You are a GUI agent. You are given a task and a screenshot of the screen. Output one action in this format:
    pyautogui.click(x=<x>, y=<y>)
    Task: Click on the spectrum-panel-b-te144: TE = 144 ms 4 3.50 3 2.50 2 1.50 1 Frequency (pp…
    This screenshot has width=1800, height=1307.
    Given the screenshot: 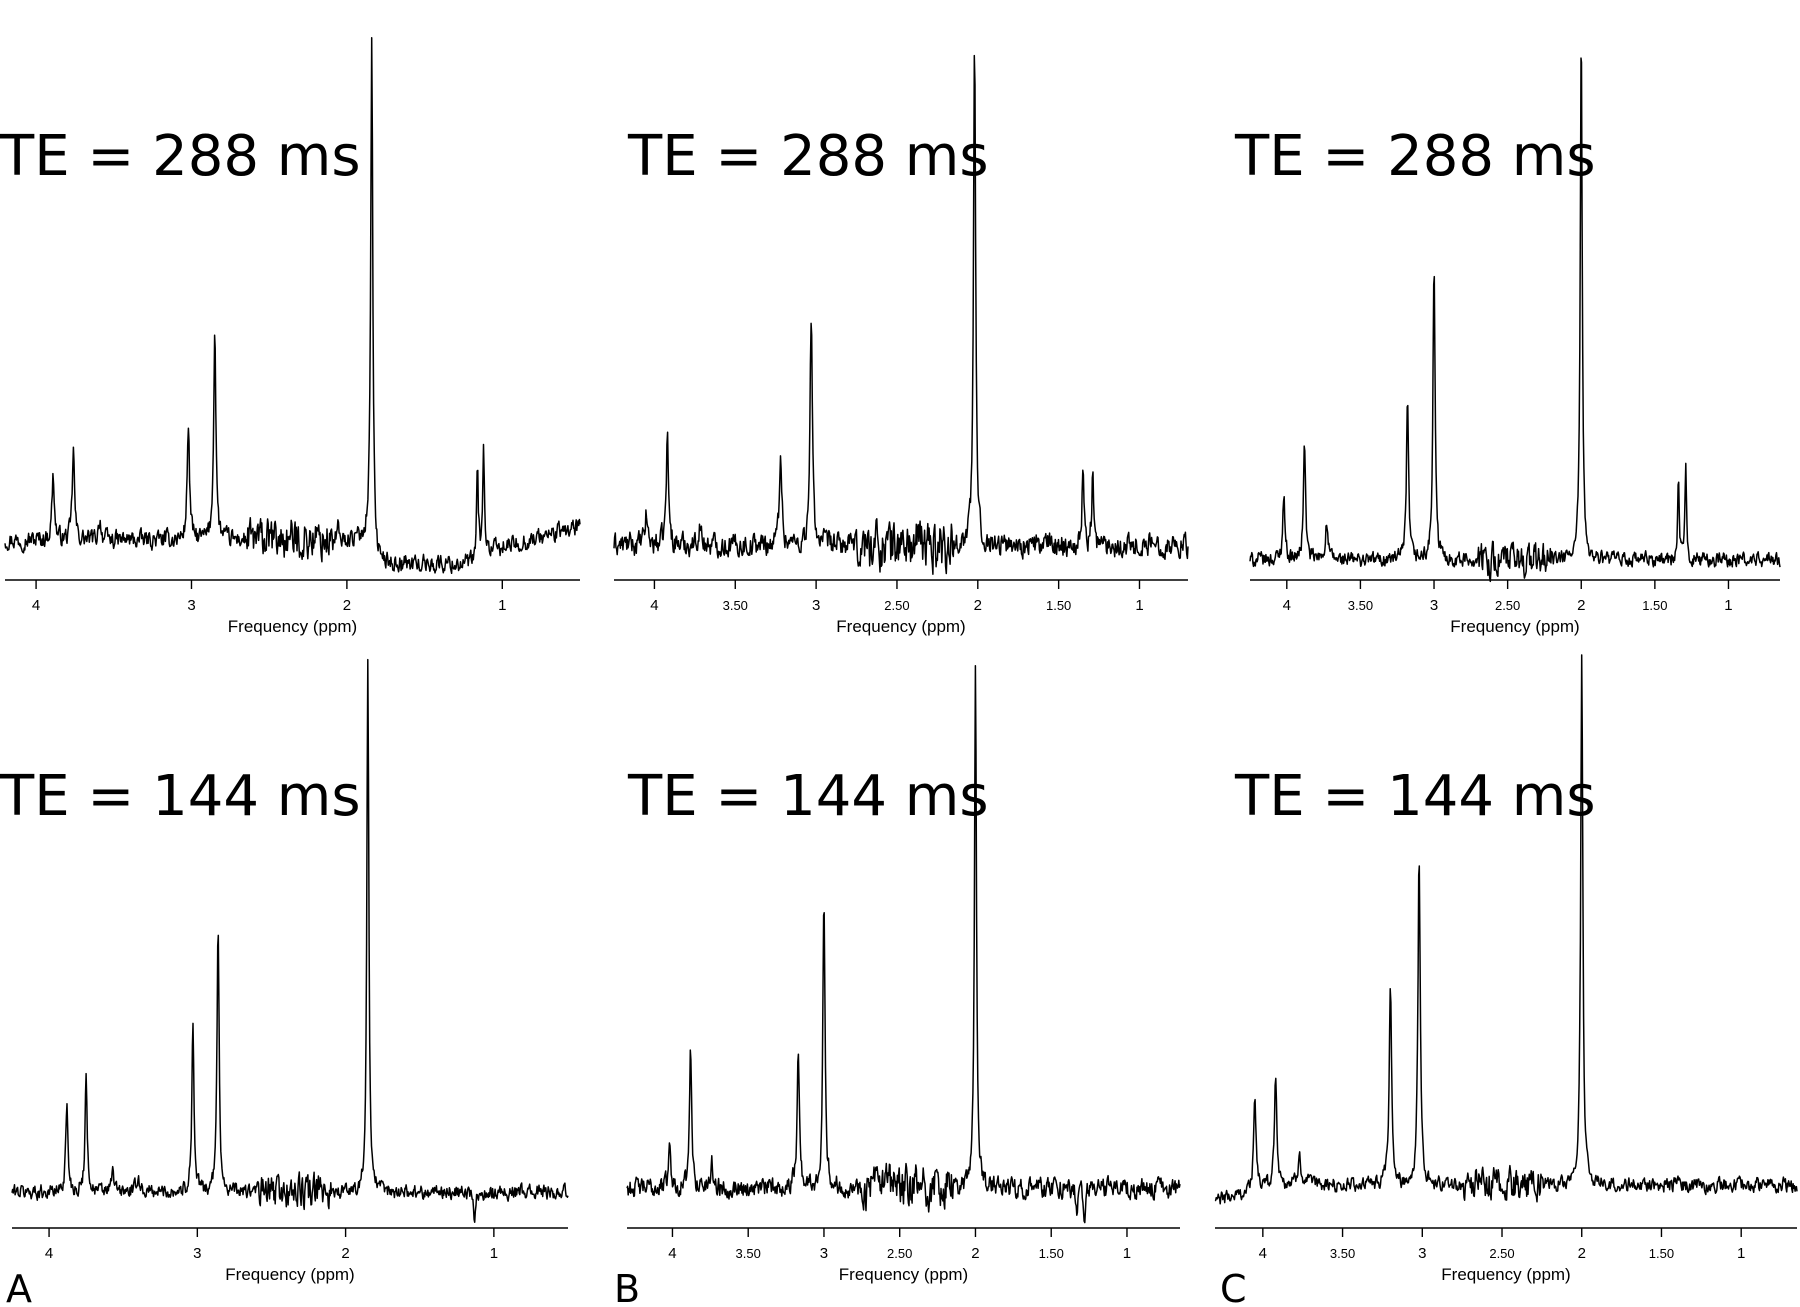 What is the action you would take?
    pyautogui.click(x=903, y=974)
    